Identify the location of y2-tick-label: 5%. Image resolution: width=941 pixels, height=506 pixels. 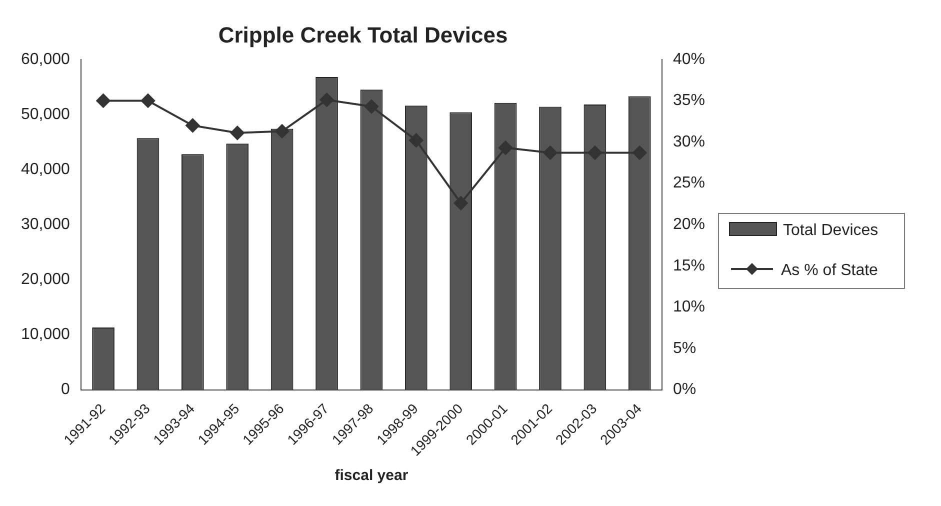
(684, 348).